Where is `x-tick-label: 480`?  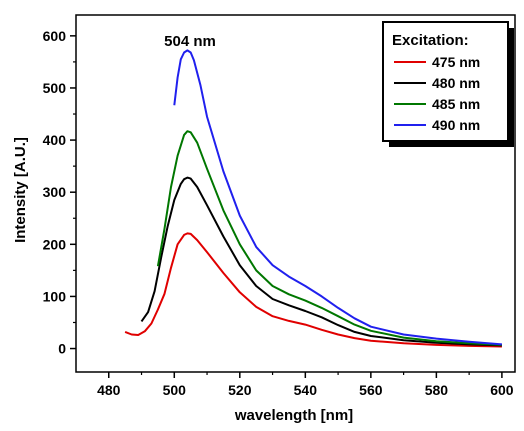 x-tick-label: 480 is located at coordinates (109, 390).